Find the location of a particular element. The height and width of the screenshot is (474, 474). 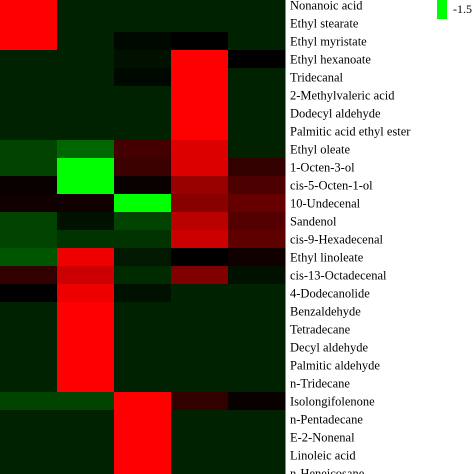

row-label: Palmitic aldehyde is located at coordinates (335, 366).